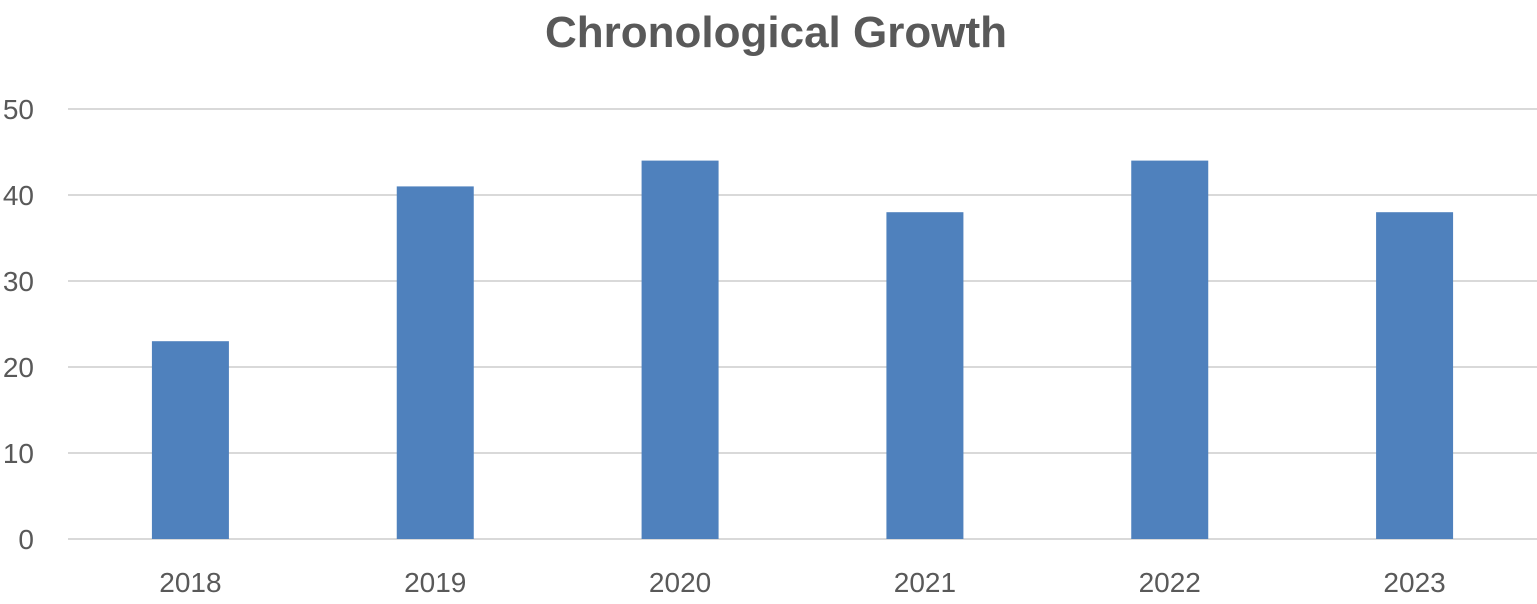 The width and height of the screenshot is (1537, 604). What do you see at coordinates (190, 440) in the screenshot?
I see `bar-2018` at bounding box center [190, 440].